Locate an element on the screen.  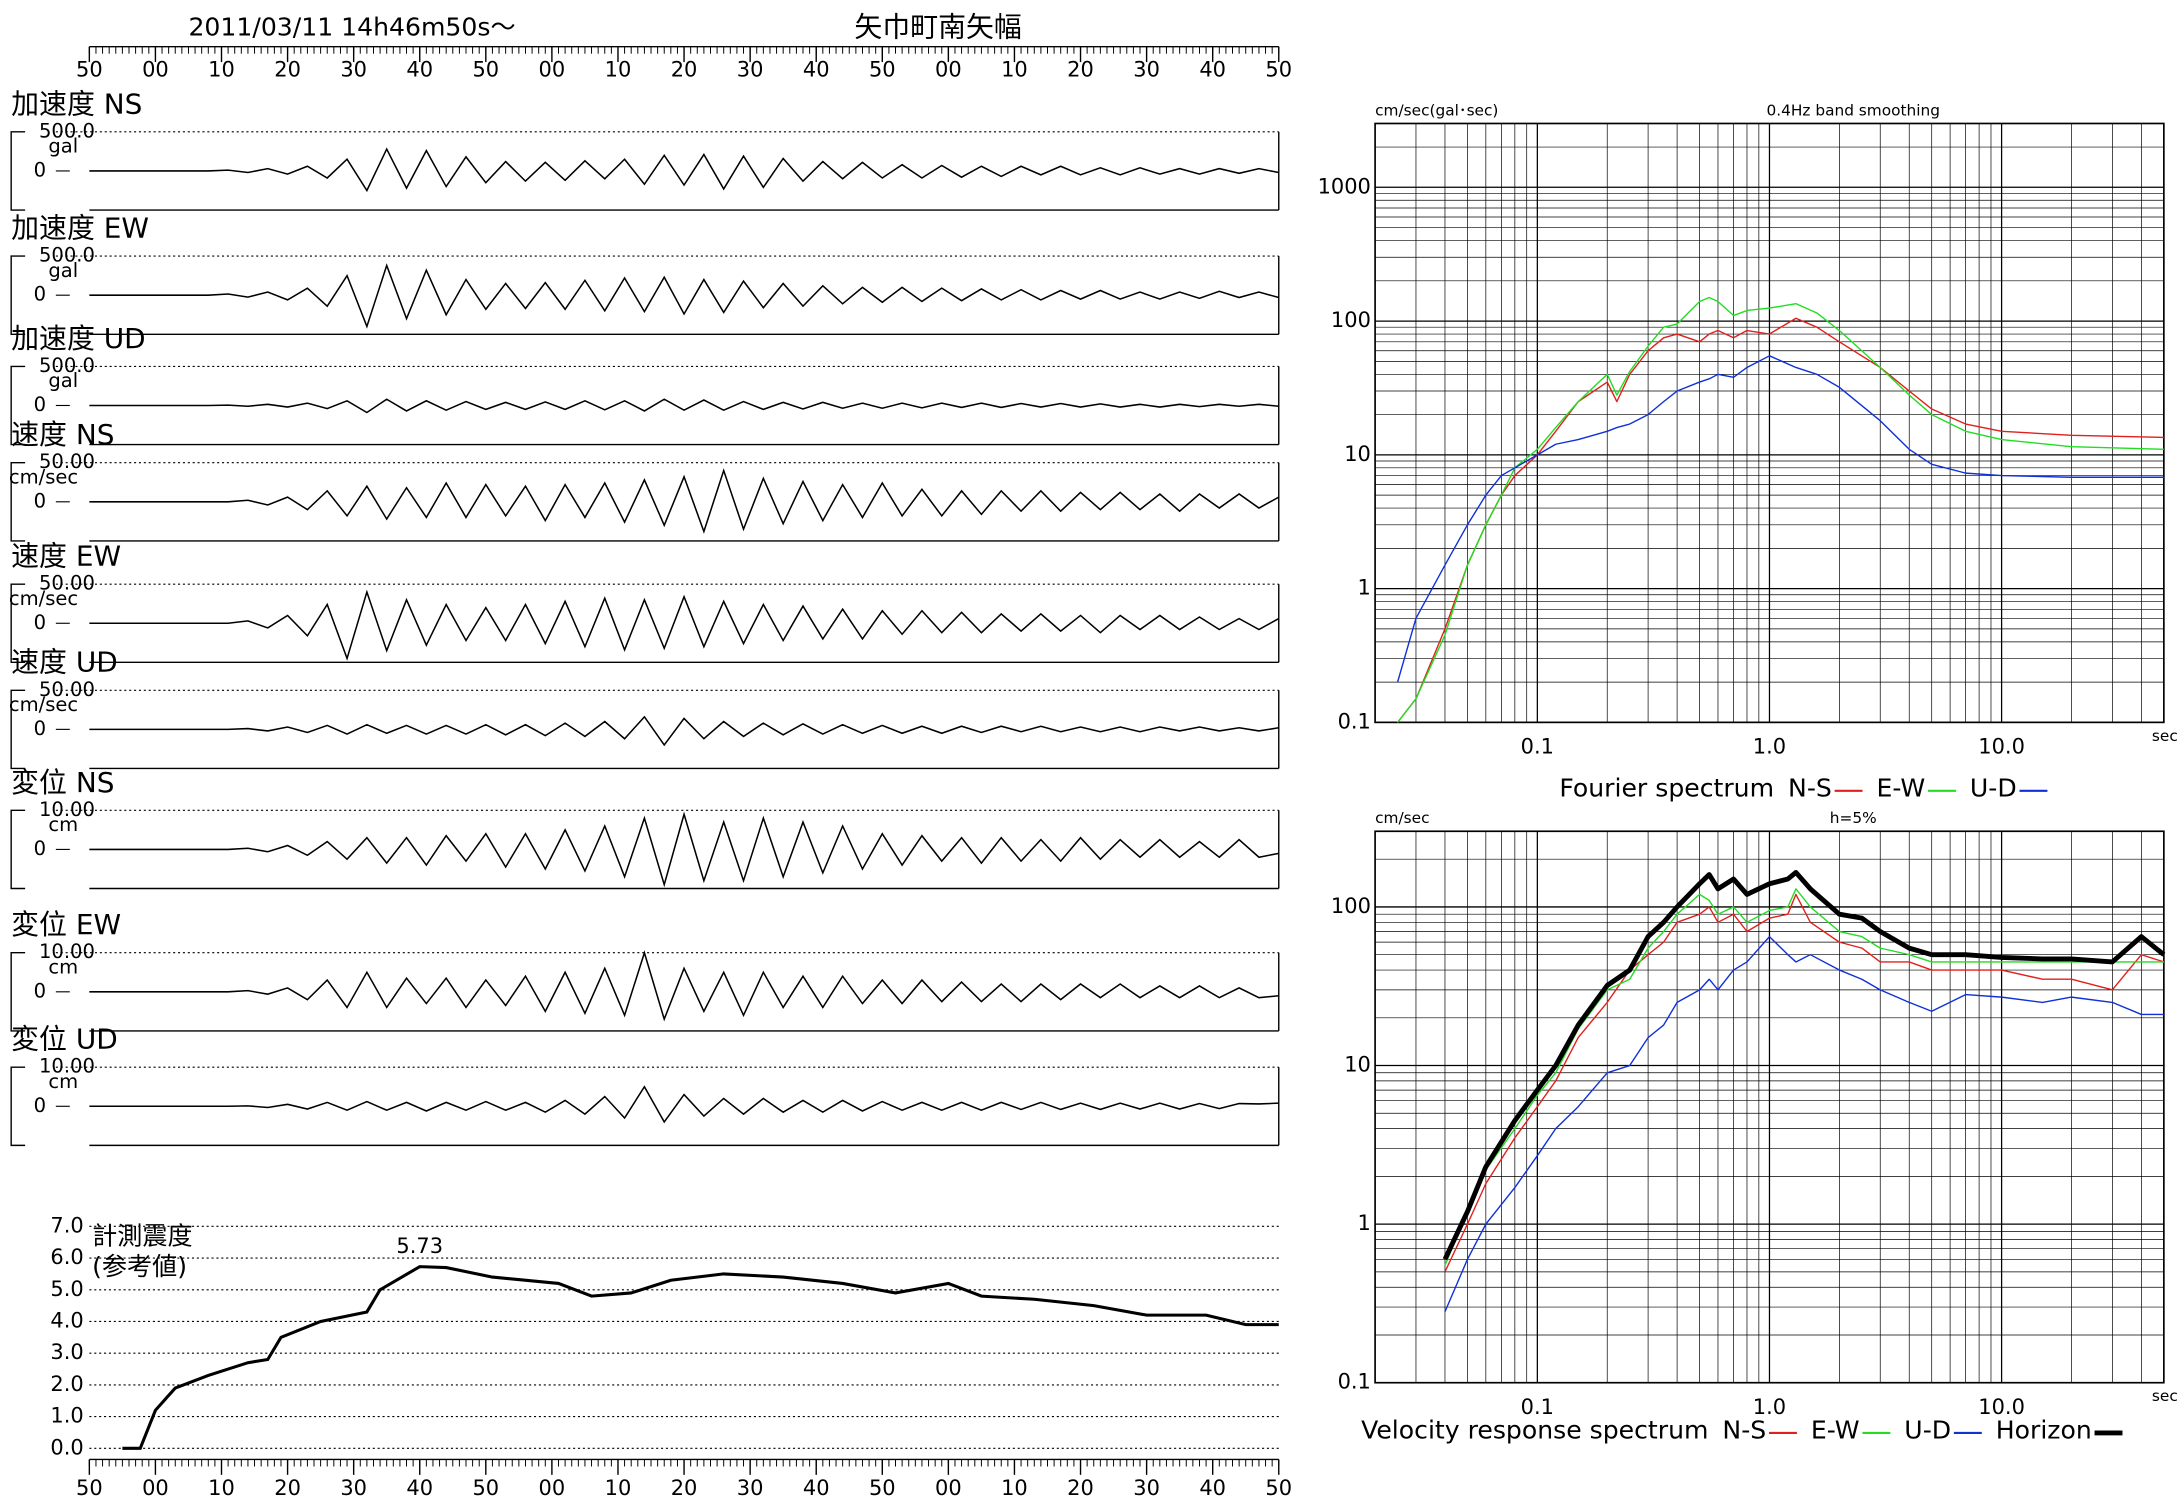
panel-label: 変位 NS is located at coordinates (62, 782).